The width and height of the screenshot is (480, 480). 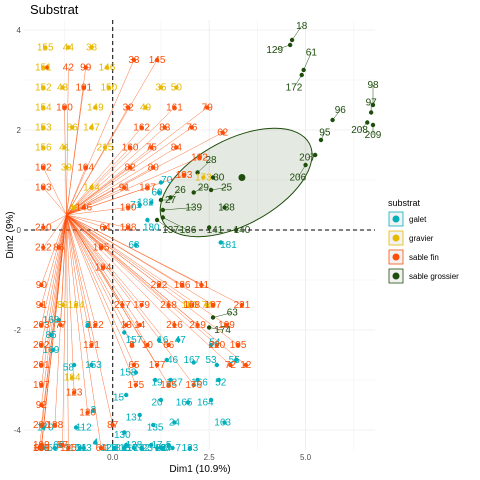 I want to click on point-label: 187, so click(x=147, y=188).